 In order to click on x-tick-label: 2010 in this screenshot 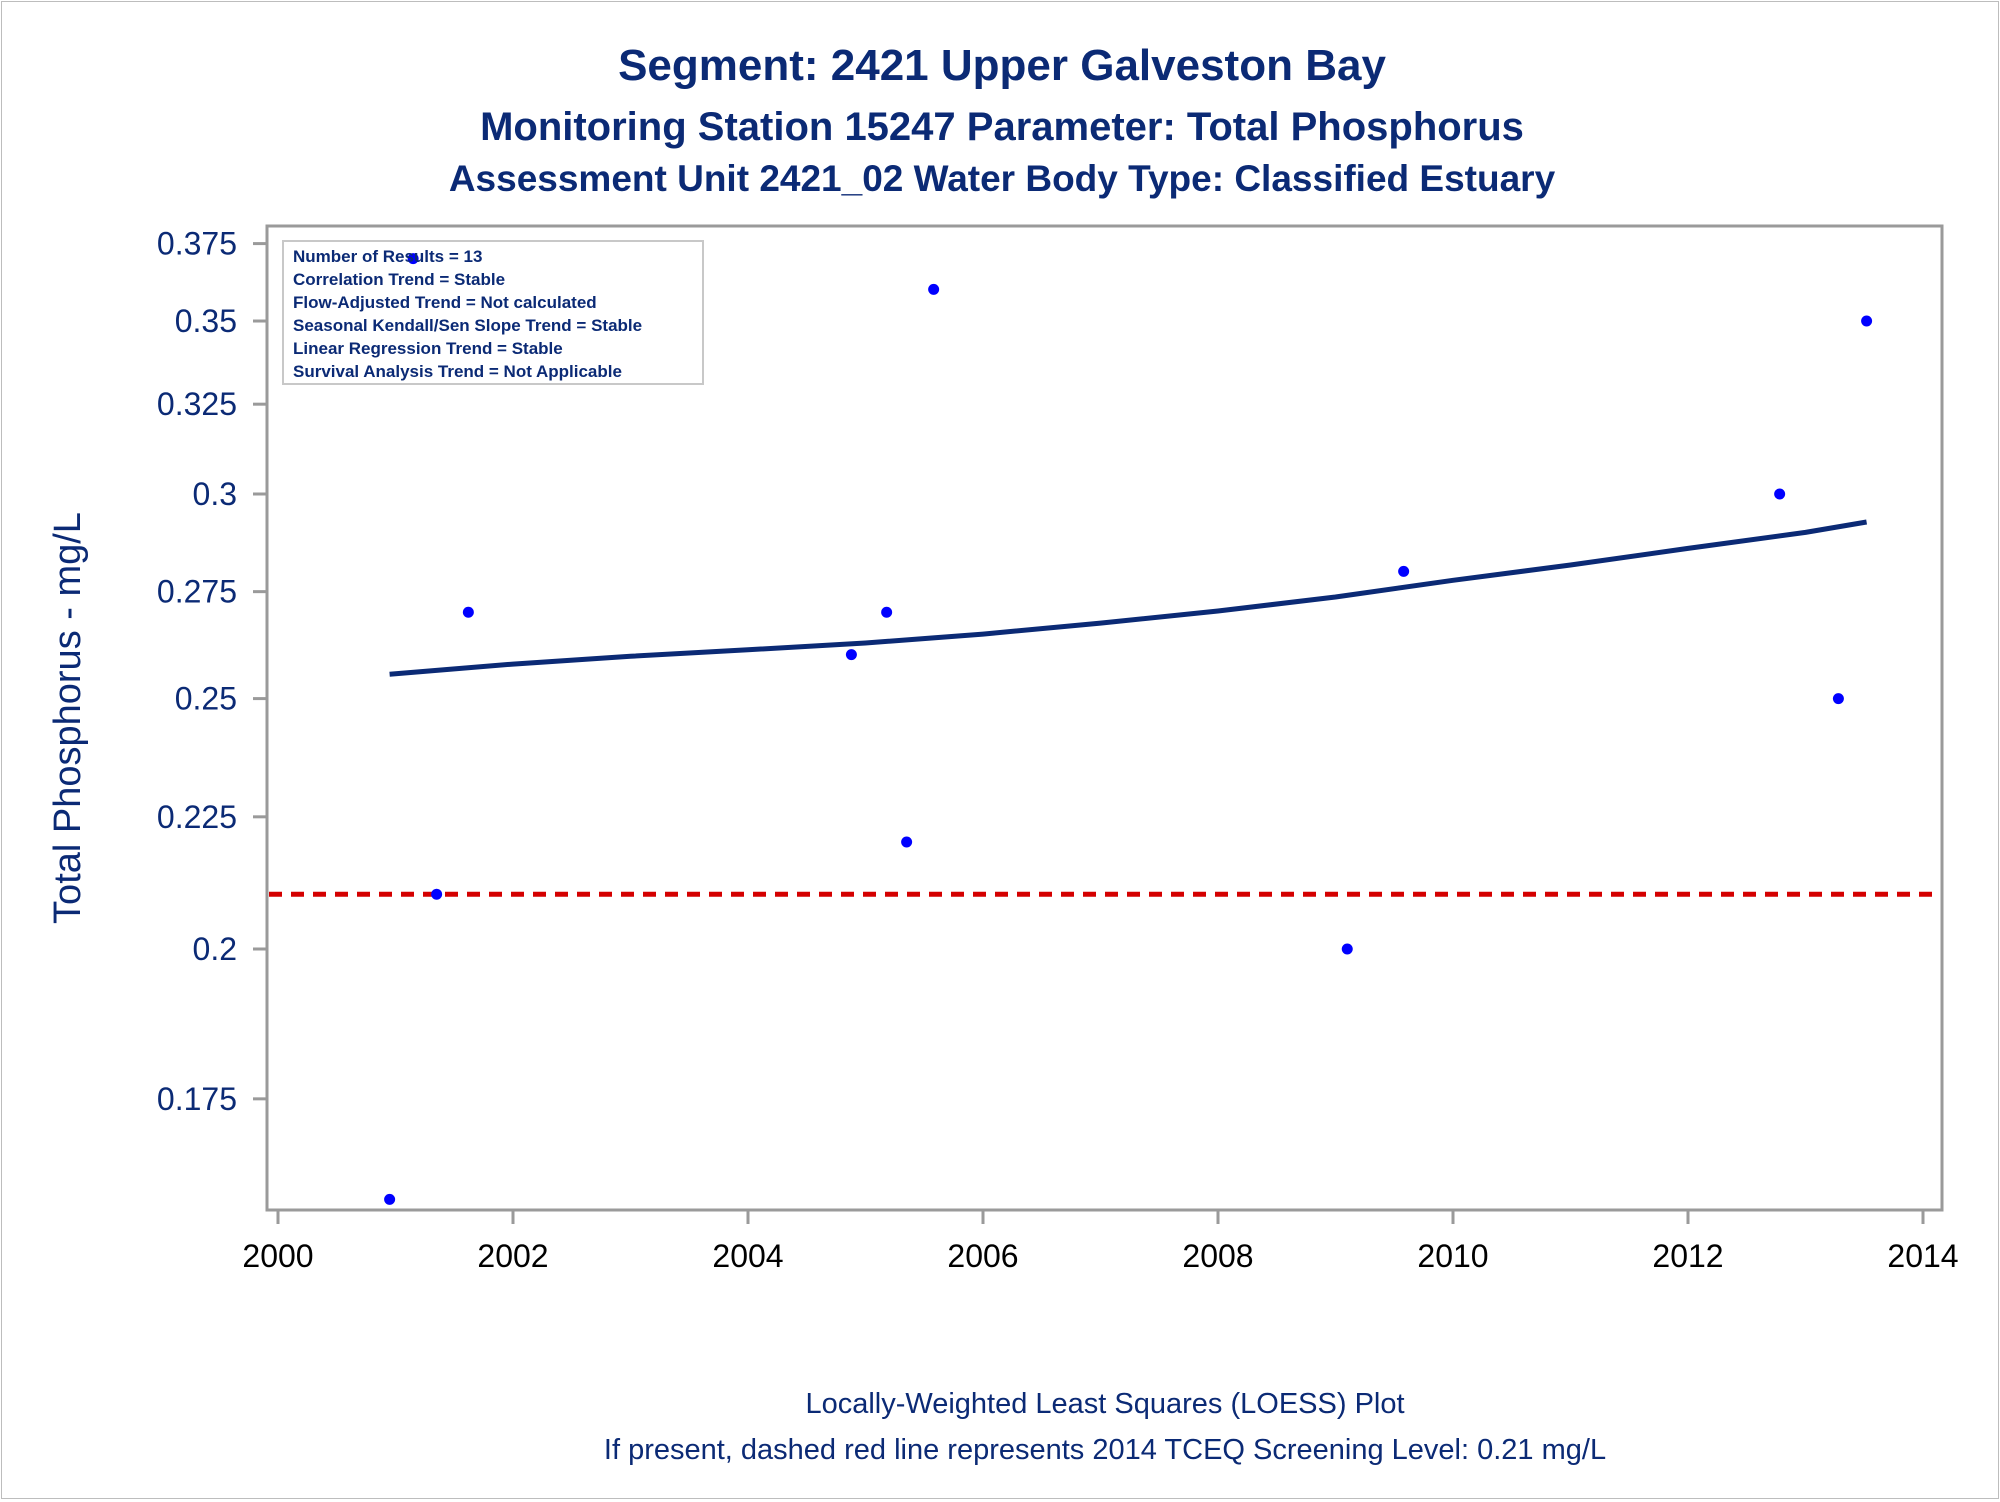, I will do `click(1452, 1256)`.